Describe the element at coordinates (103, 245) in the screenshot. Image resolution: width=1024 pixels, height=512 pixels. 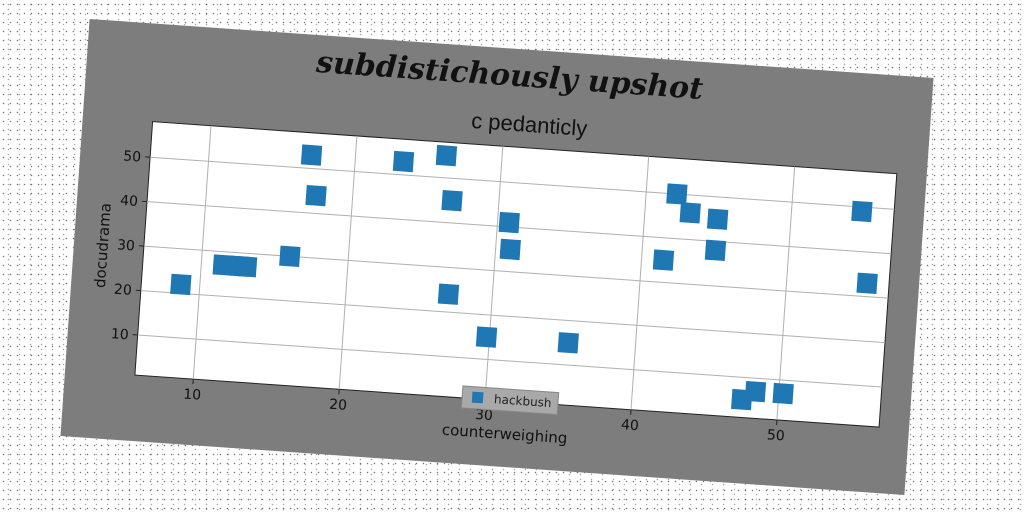
I see `y-axis-label: docudrama` at that location.